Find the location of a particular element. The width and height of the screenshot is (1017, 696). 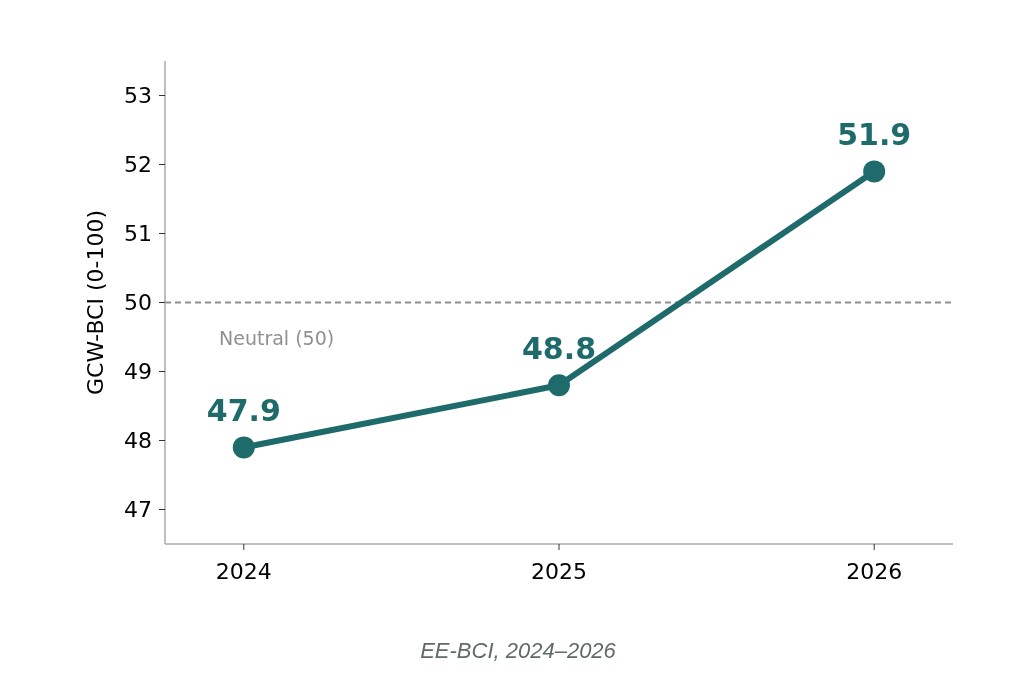

data-label: 51.9 is located at coordinates (874, 135).